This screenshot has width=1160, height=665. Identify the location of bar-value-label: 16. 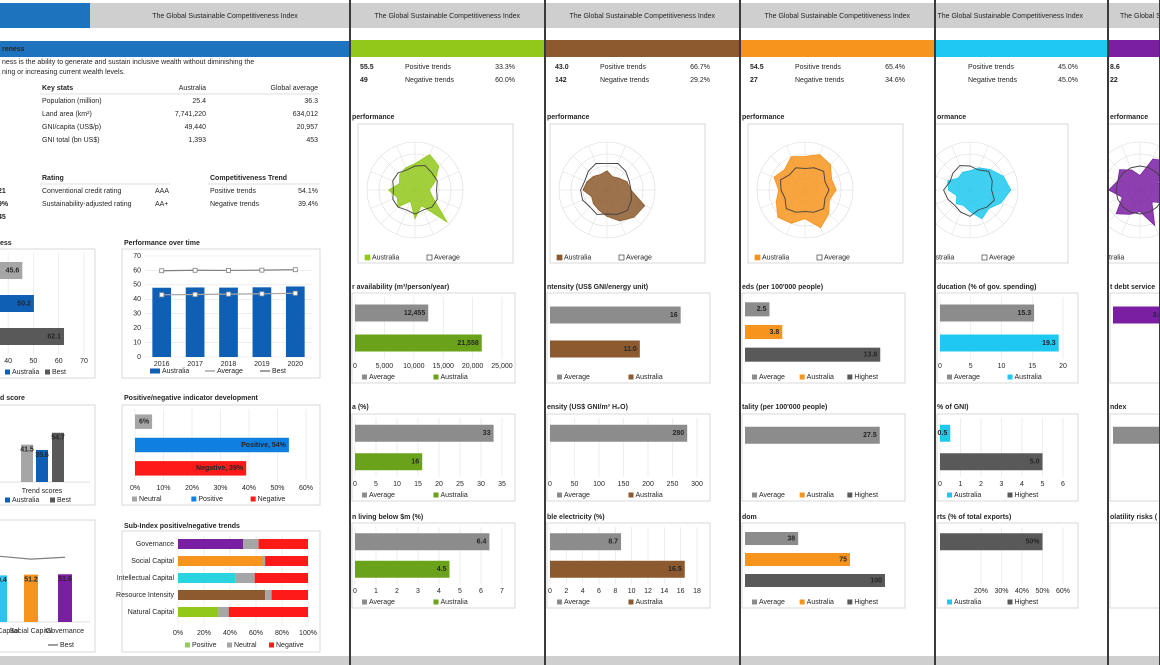
(415, 462).